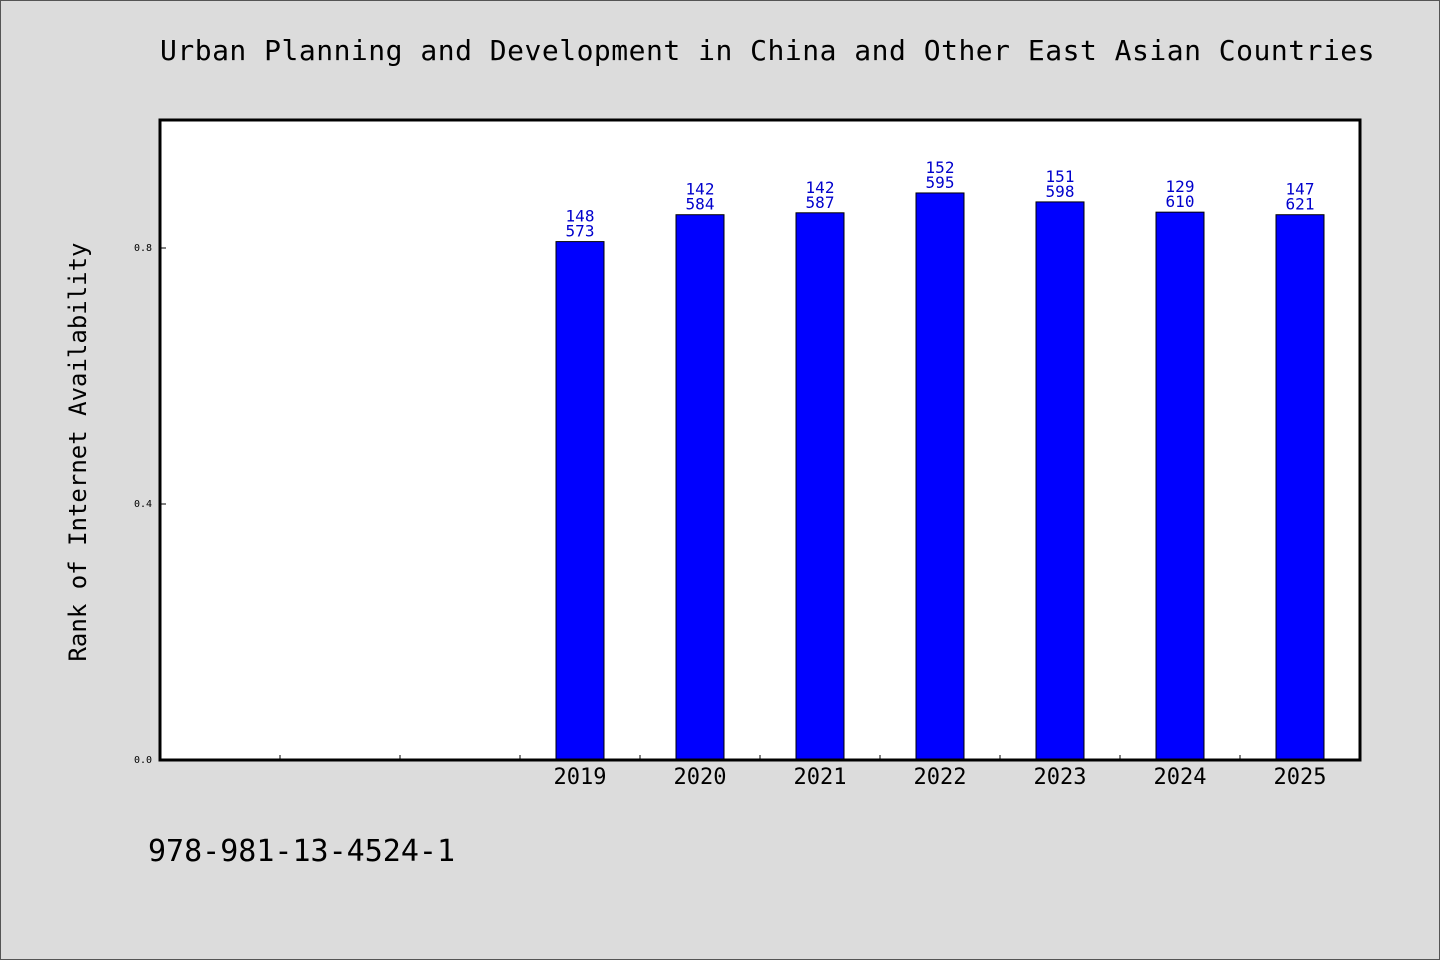 This screenshot has height=960, width=1440. I want to click on bar-value-label-top: 151, so click(1060, 176).